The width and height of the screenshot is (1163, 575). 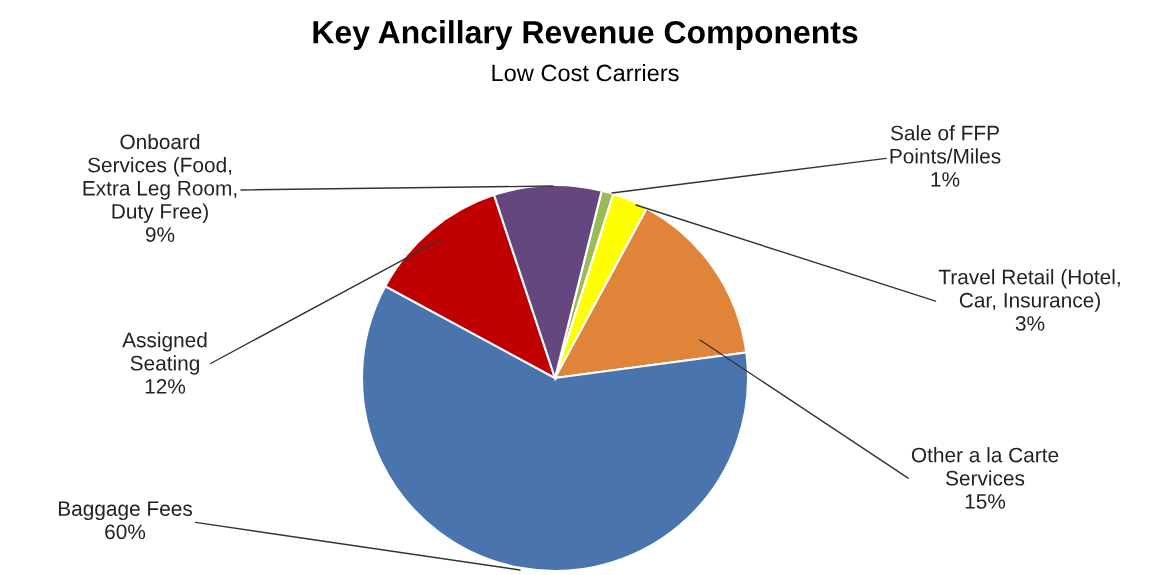 I want to click on data-label: 9%, so click(x=160, y=234).